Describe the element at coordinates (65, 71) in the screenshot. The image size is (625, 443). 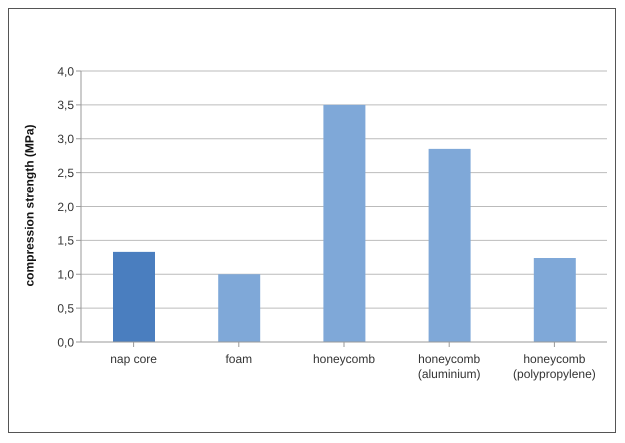
I see `y-tick-label: 4,0` at that location.